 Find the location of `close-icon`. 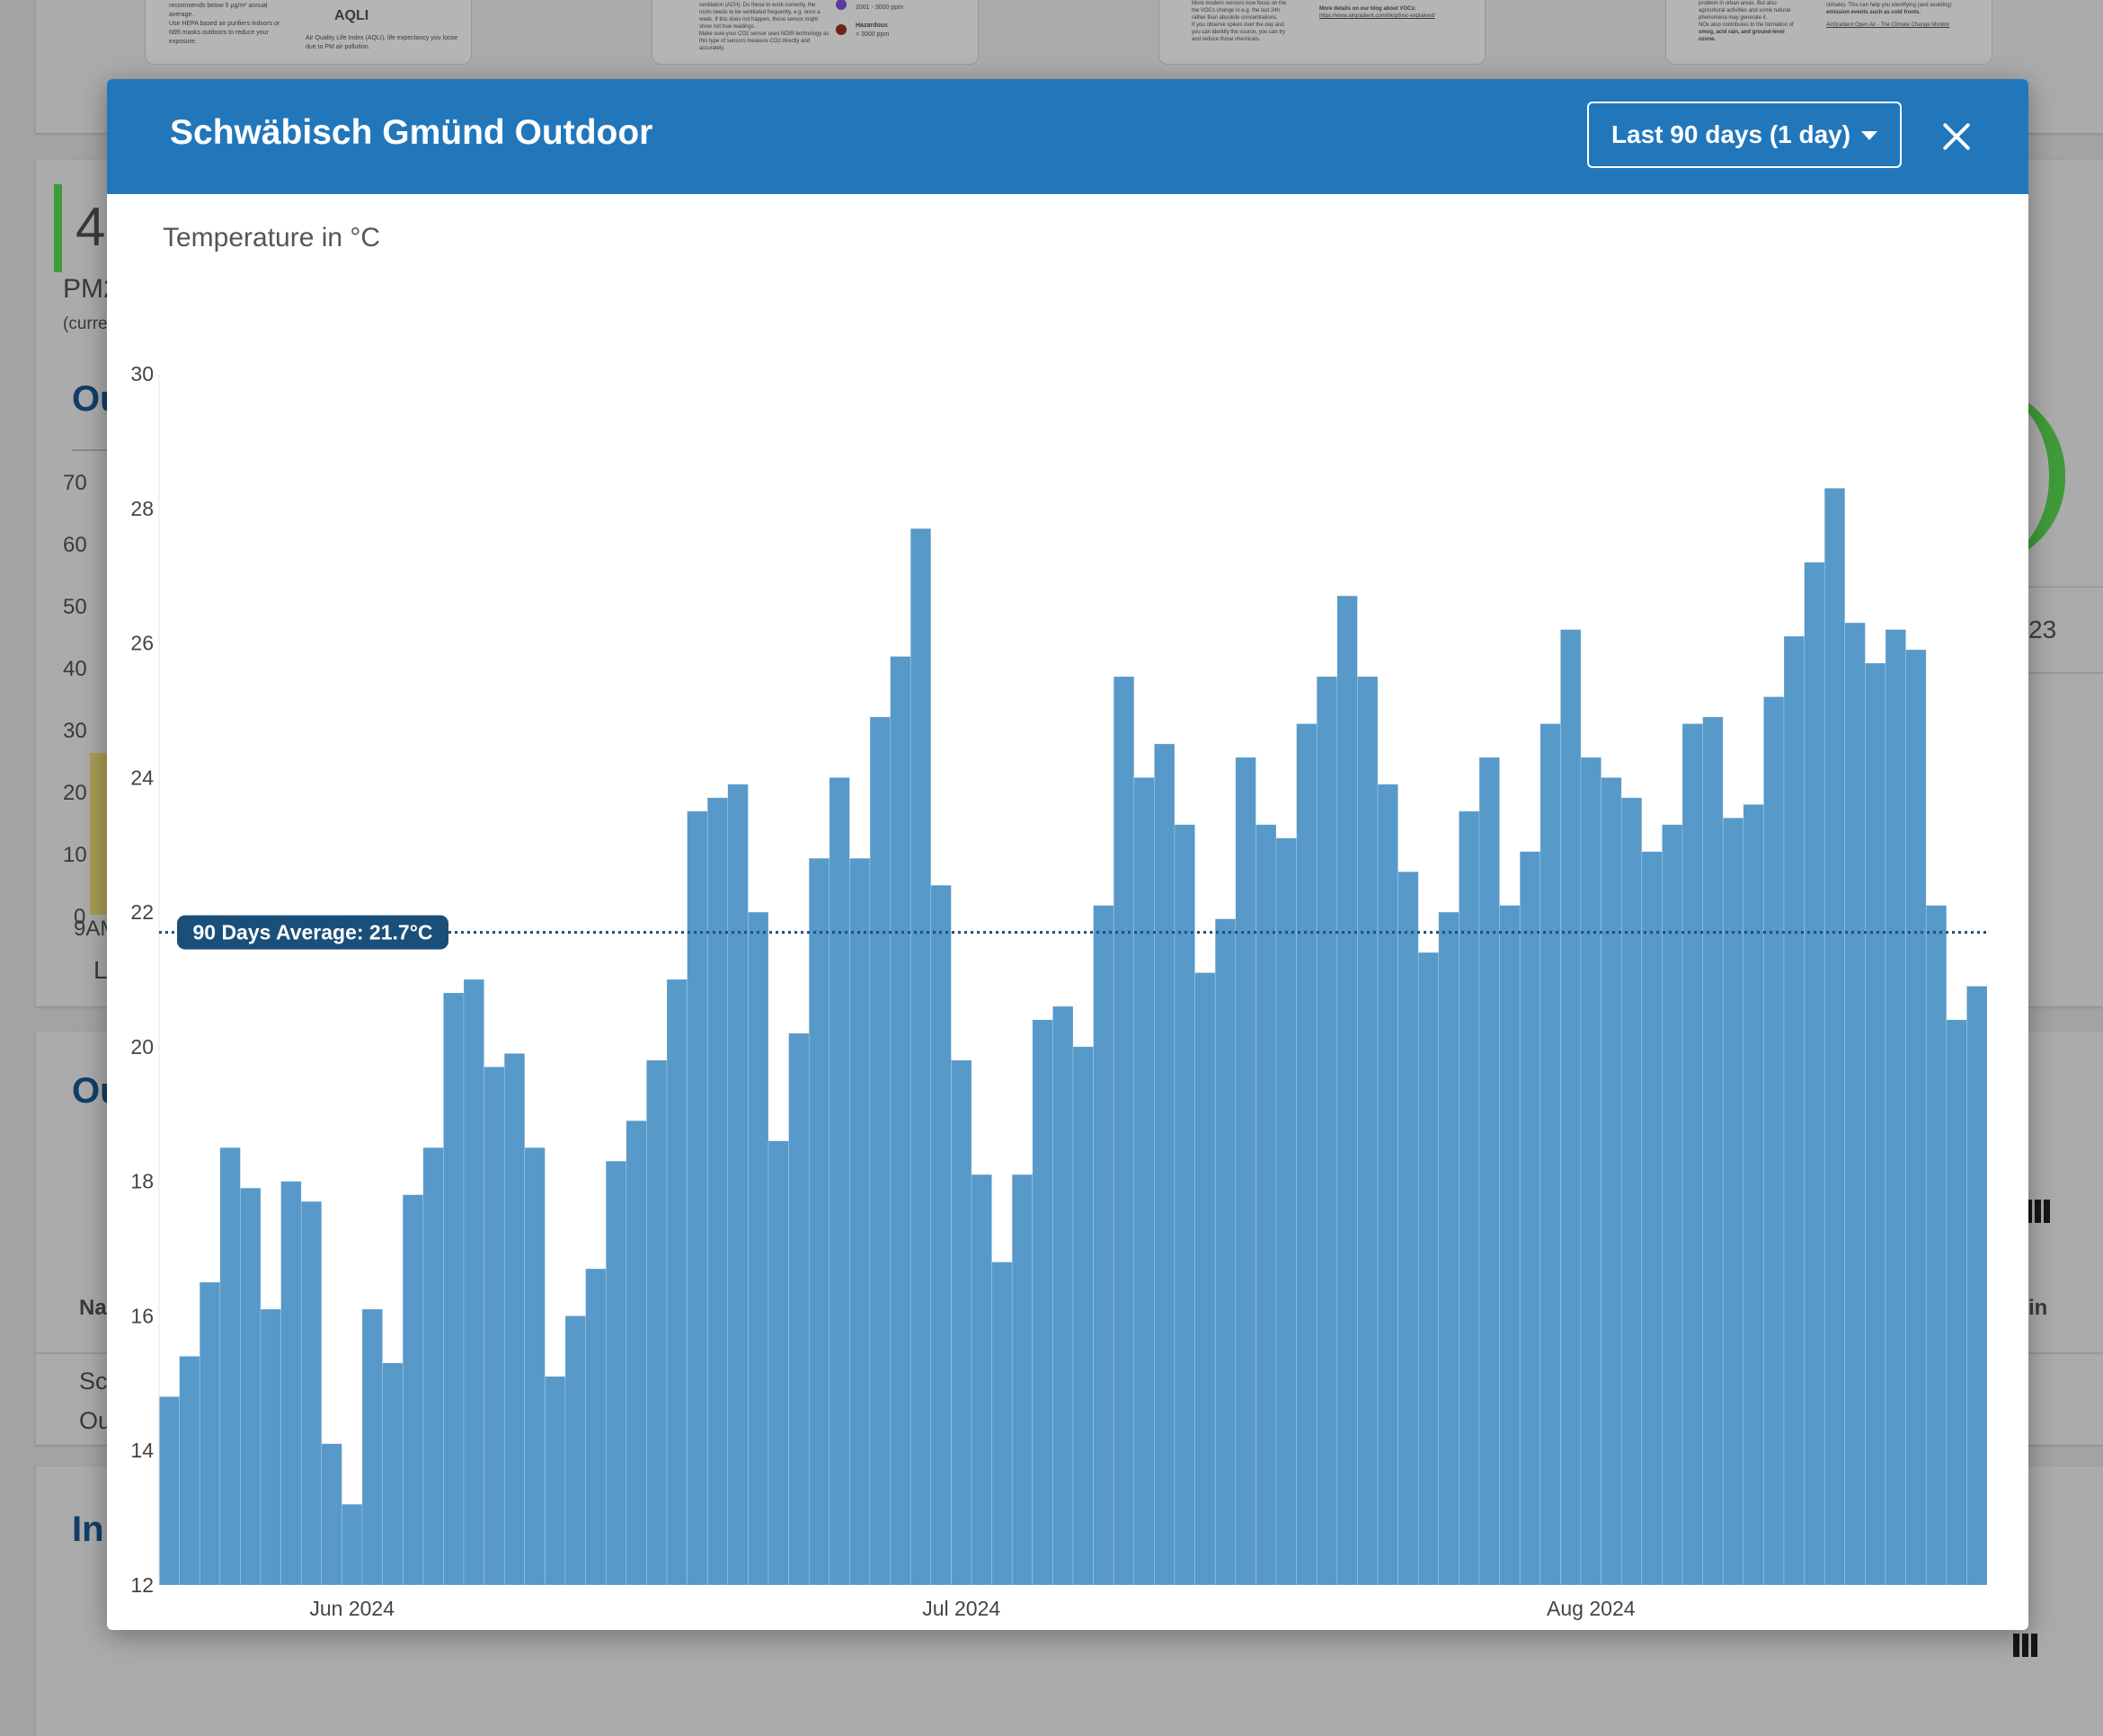

close-icon is located at coordinates (1956, 136).